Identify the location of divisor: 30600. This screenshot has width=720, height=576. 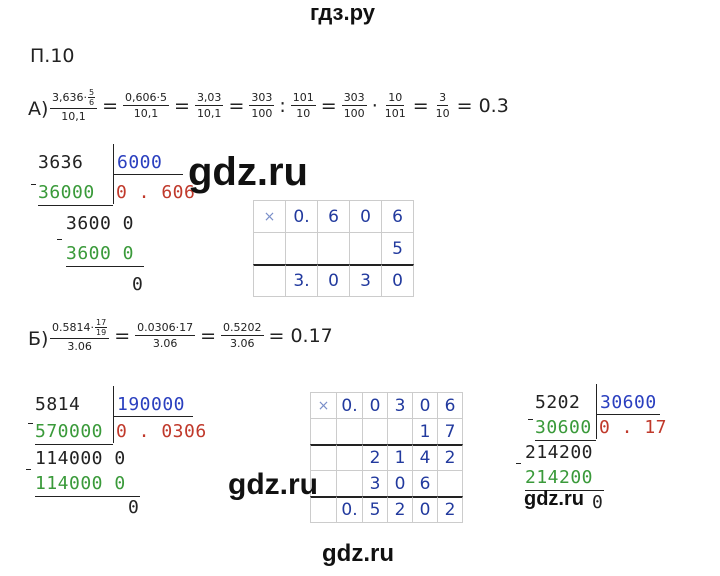
(628, 402).